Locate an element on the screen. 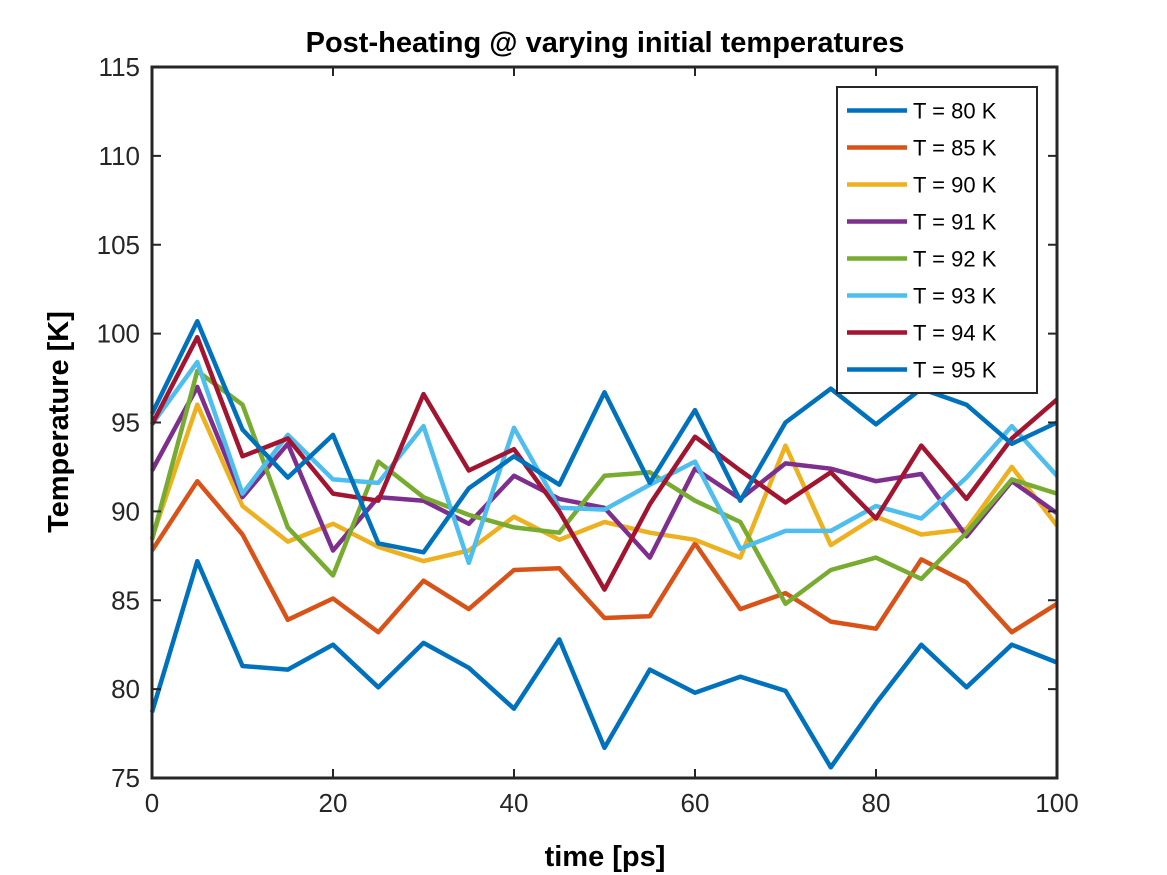  legend-box is located at coordinates (937, 240).